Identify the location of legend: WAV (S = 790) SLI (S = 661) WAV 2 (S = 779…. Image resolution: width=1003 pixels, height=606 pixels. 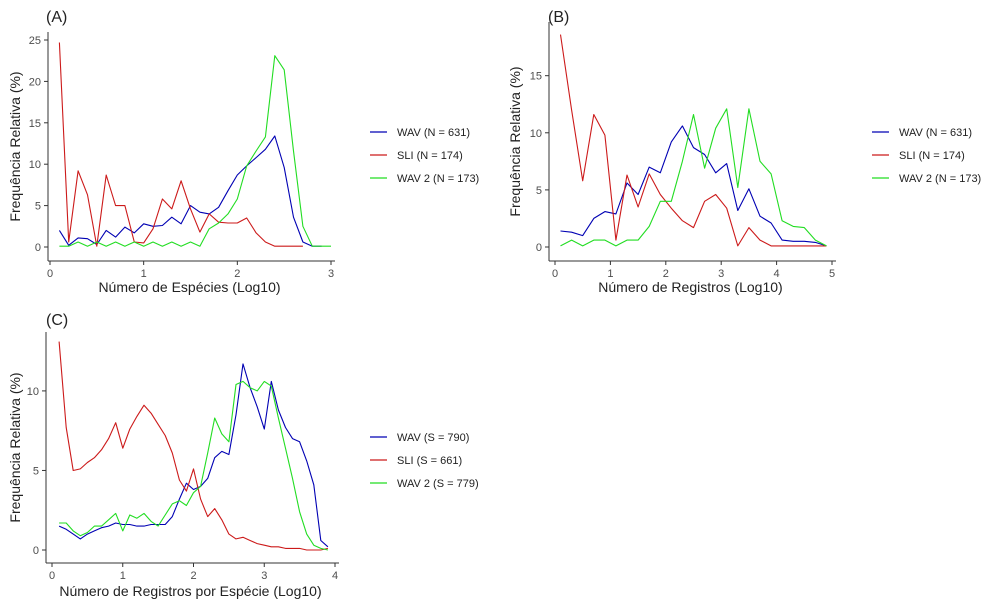
(424, 461).